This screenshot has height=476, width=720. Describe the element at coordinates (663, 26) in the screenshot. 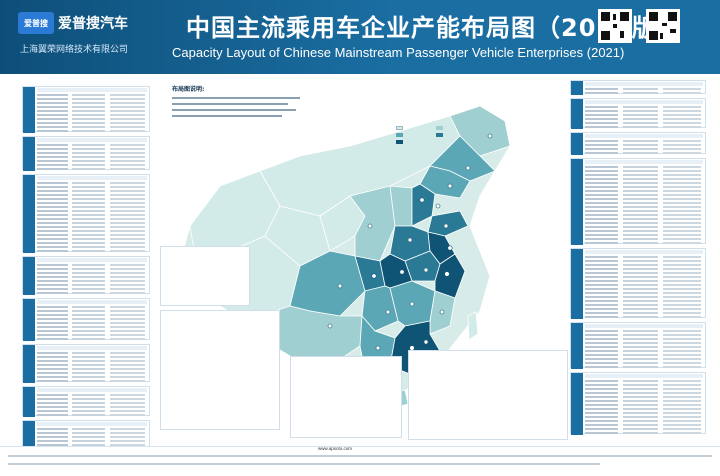

I see `qr-code-2-icon` at that location.